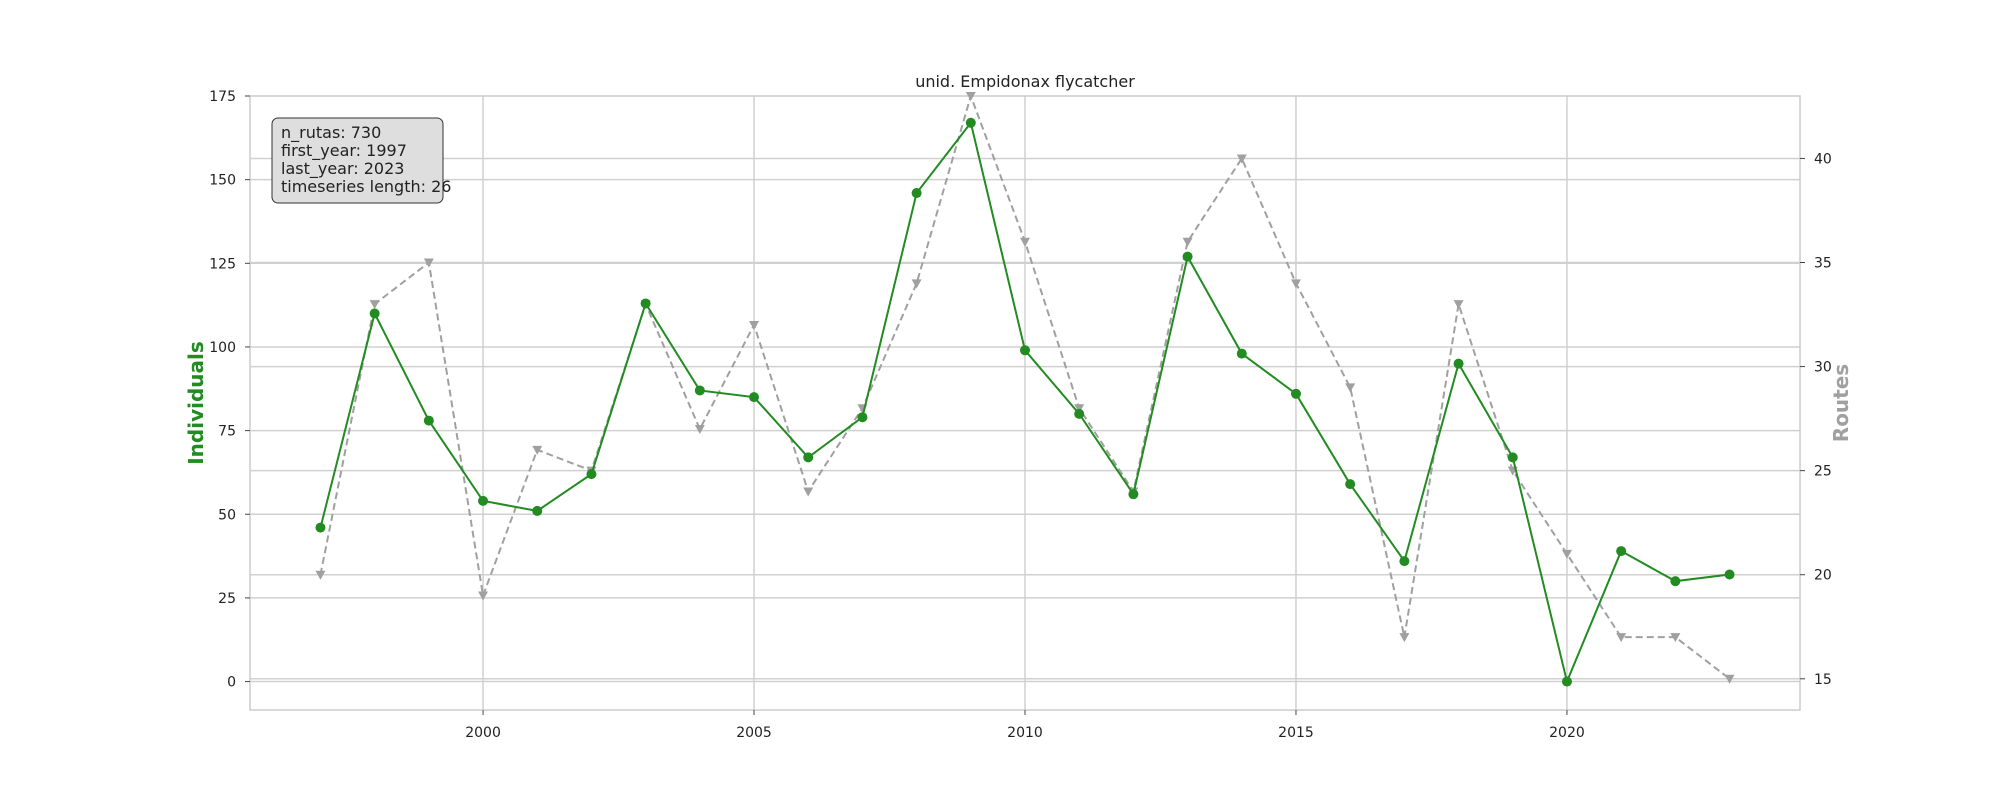 Image resolution: width=2000 pixels, height=800 pixels. I want to click on y-tick-label-right: 15, so click(1823, 680).